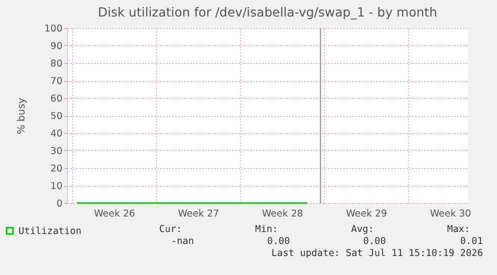  Describe the element at coordinates (56, 169) in the screenshot. I see `y-tick-label: 20` at that location.